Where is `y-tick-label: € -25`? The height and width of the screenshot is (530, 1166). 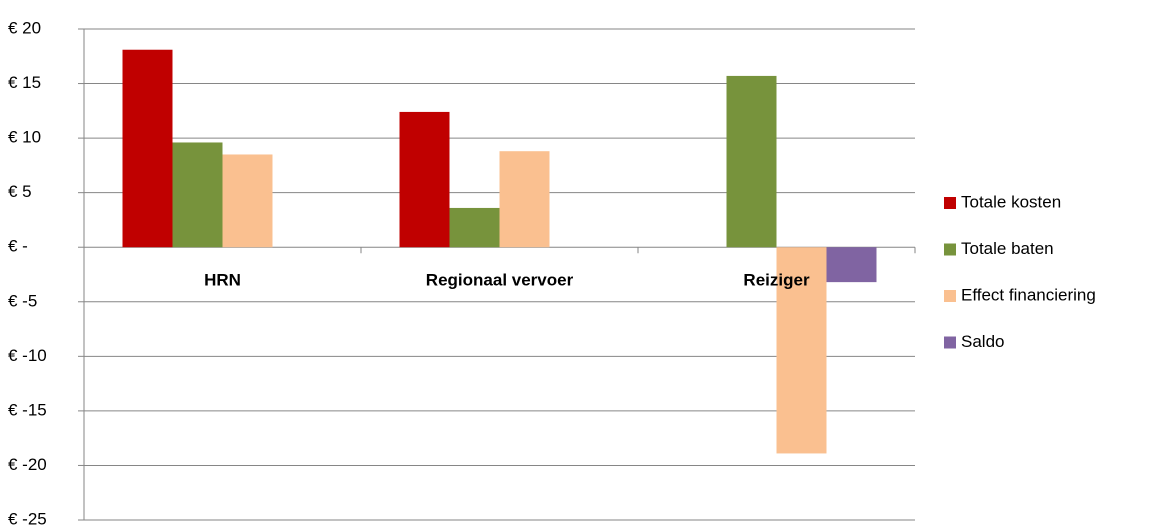 y-tick-label: € -25 is located at coordinates (27, 518).